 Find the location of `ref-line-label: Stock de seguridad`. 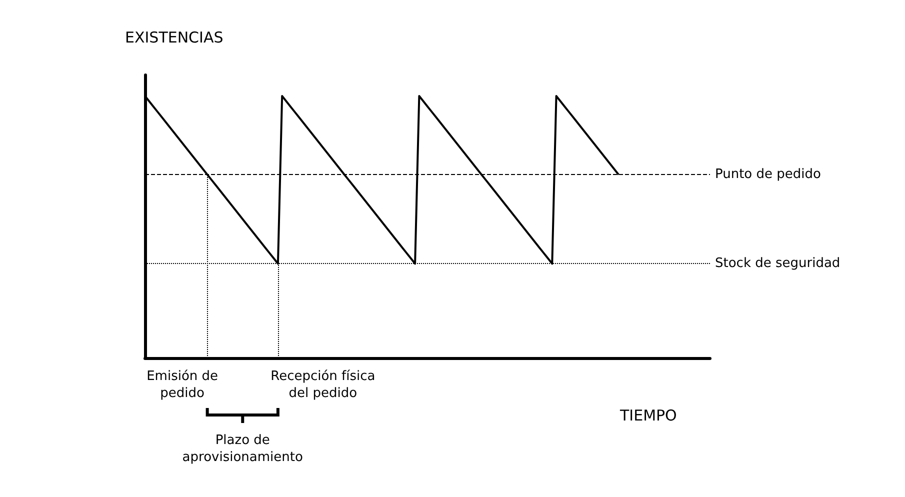

ref-line-label: Stock de seguridad is located at coordinates (777, 264).